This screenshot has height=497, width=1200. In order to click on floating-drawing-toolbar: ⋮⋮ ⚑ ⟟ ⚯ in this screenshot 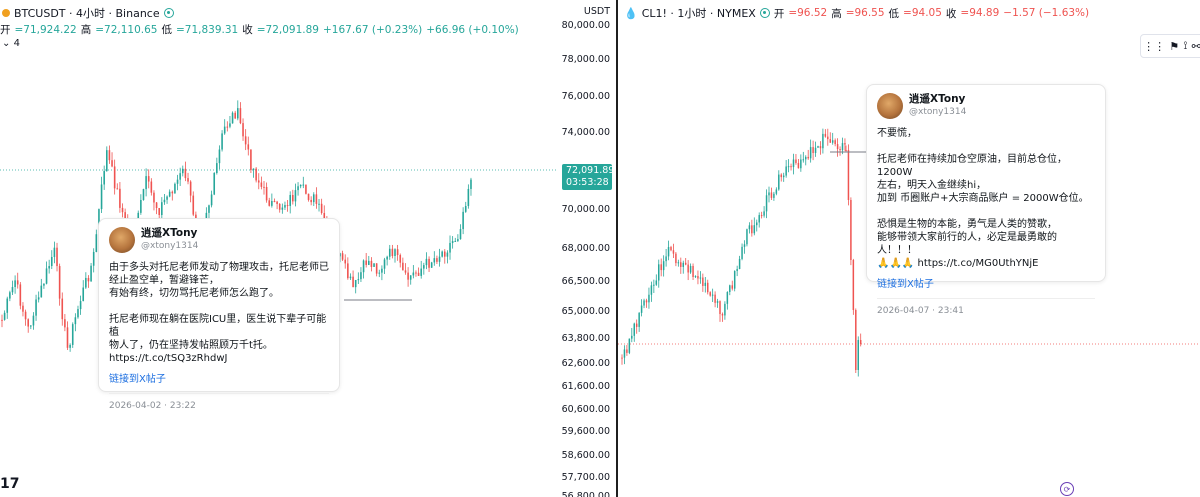, I will do `click(1170, 46)`.